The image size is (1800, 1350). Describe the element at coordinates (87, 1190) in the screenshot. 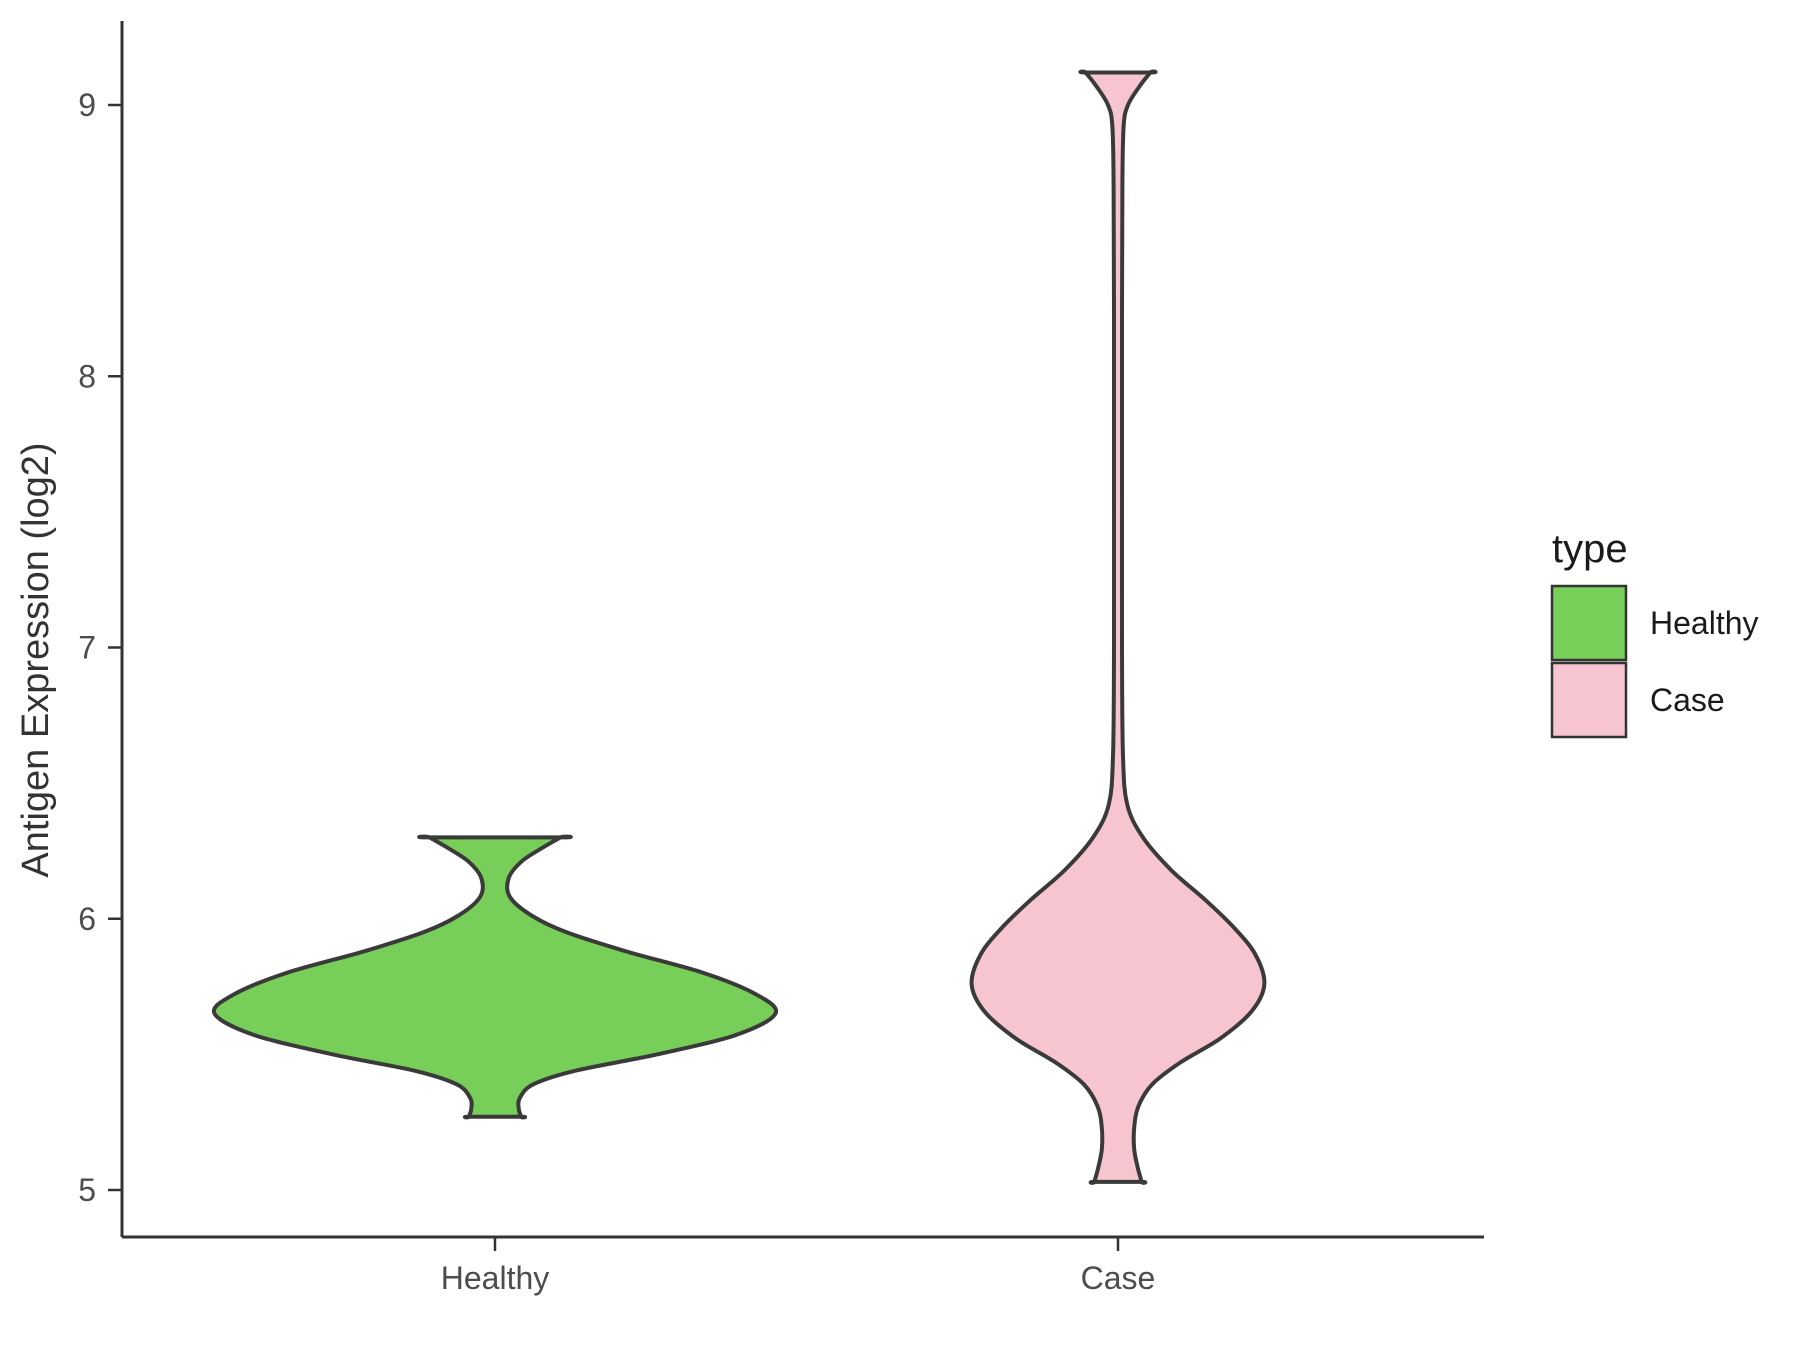

I see `y-tick-label: 5` at that location.